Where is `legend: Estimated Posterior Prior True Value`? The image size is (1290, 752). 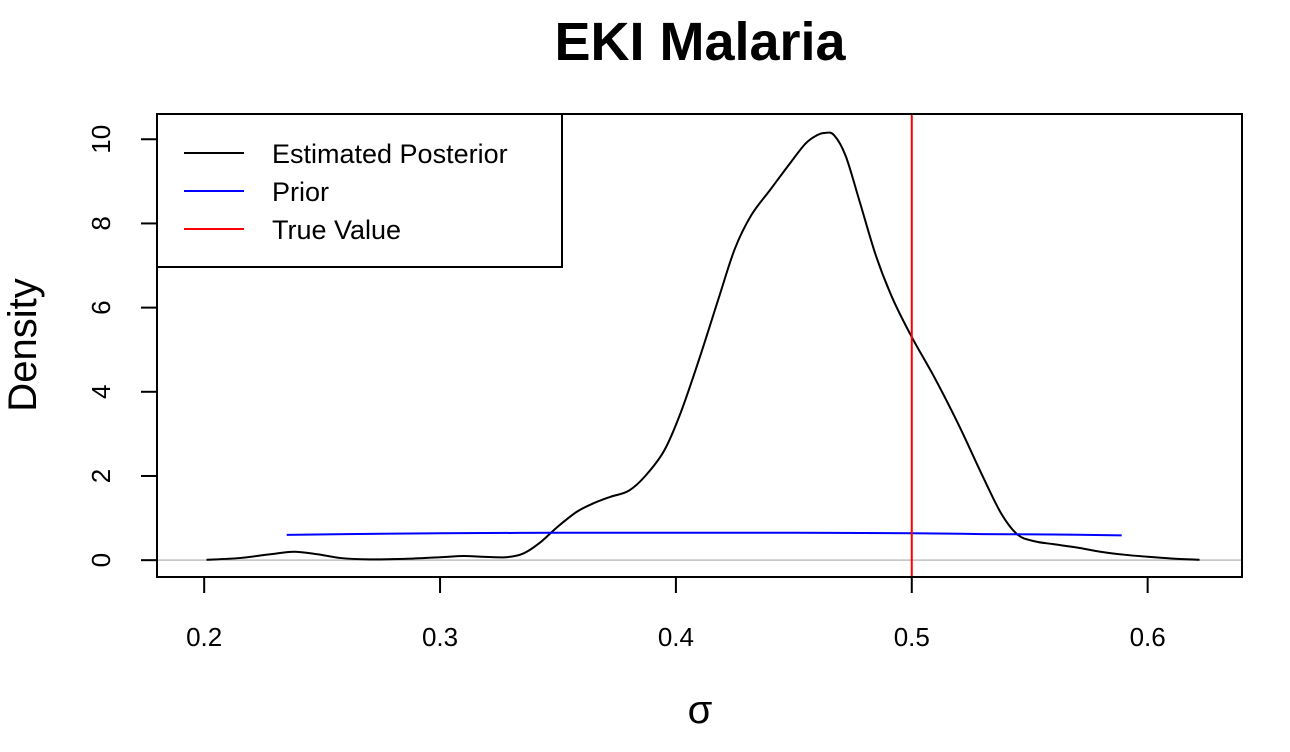
legend: Estimated Posterior Prior True Value is located at coordinates (359, 190).